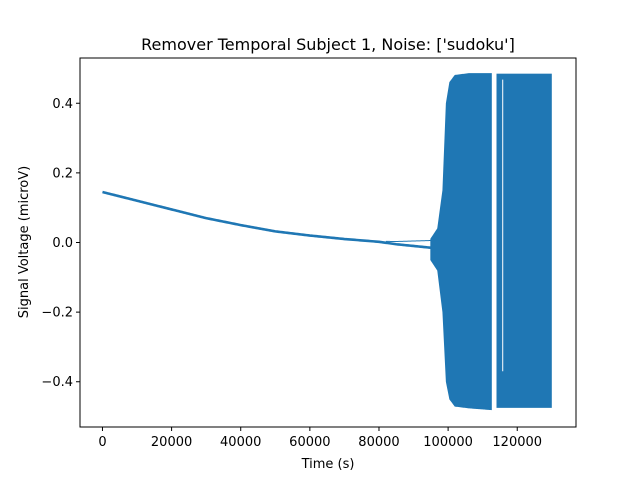  What do you see at coordinates (448, 442) in the screenshot?
I see `x-tick-label: 100000` at bounding box center [448, 442].